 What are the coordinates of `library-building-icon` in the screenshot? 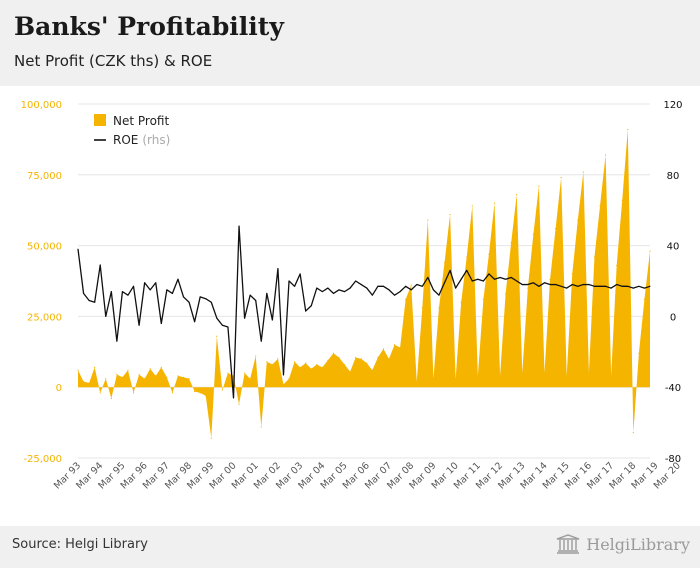 It's located at (568, 544).